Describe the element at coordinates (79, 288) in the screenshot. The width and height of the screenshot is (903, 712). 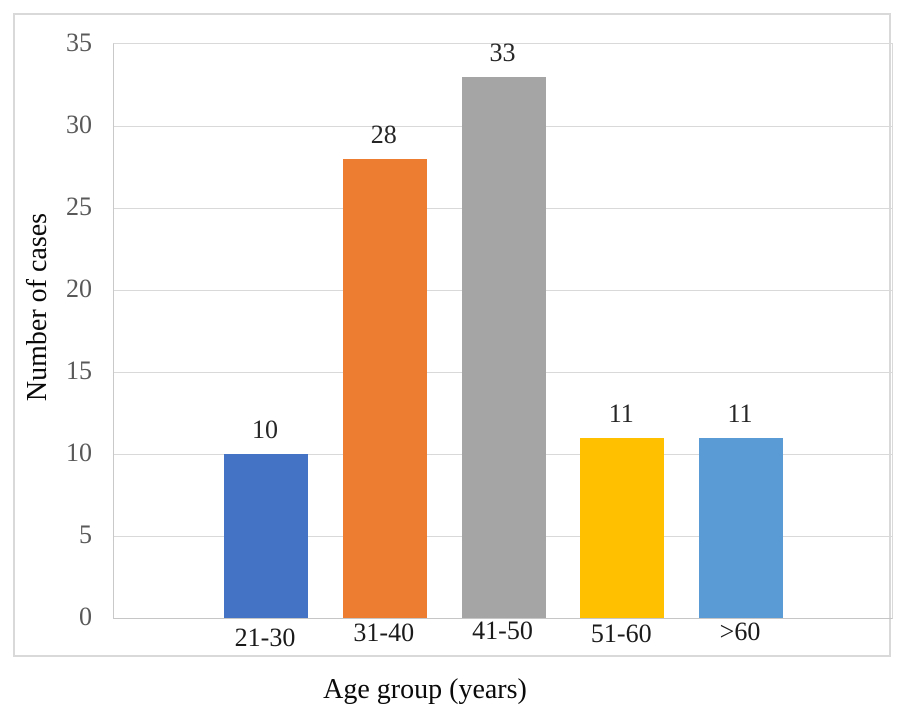
I see `y-tick-label: 20` at that location.